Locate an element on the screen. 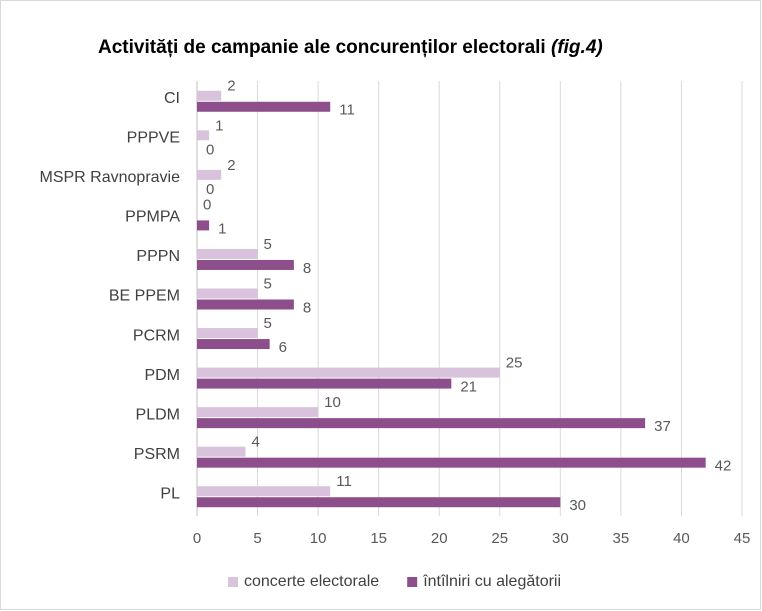  data-label: 21 is located at coordinates (468, 387).